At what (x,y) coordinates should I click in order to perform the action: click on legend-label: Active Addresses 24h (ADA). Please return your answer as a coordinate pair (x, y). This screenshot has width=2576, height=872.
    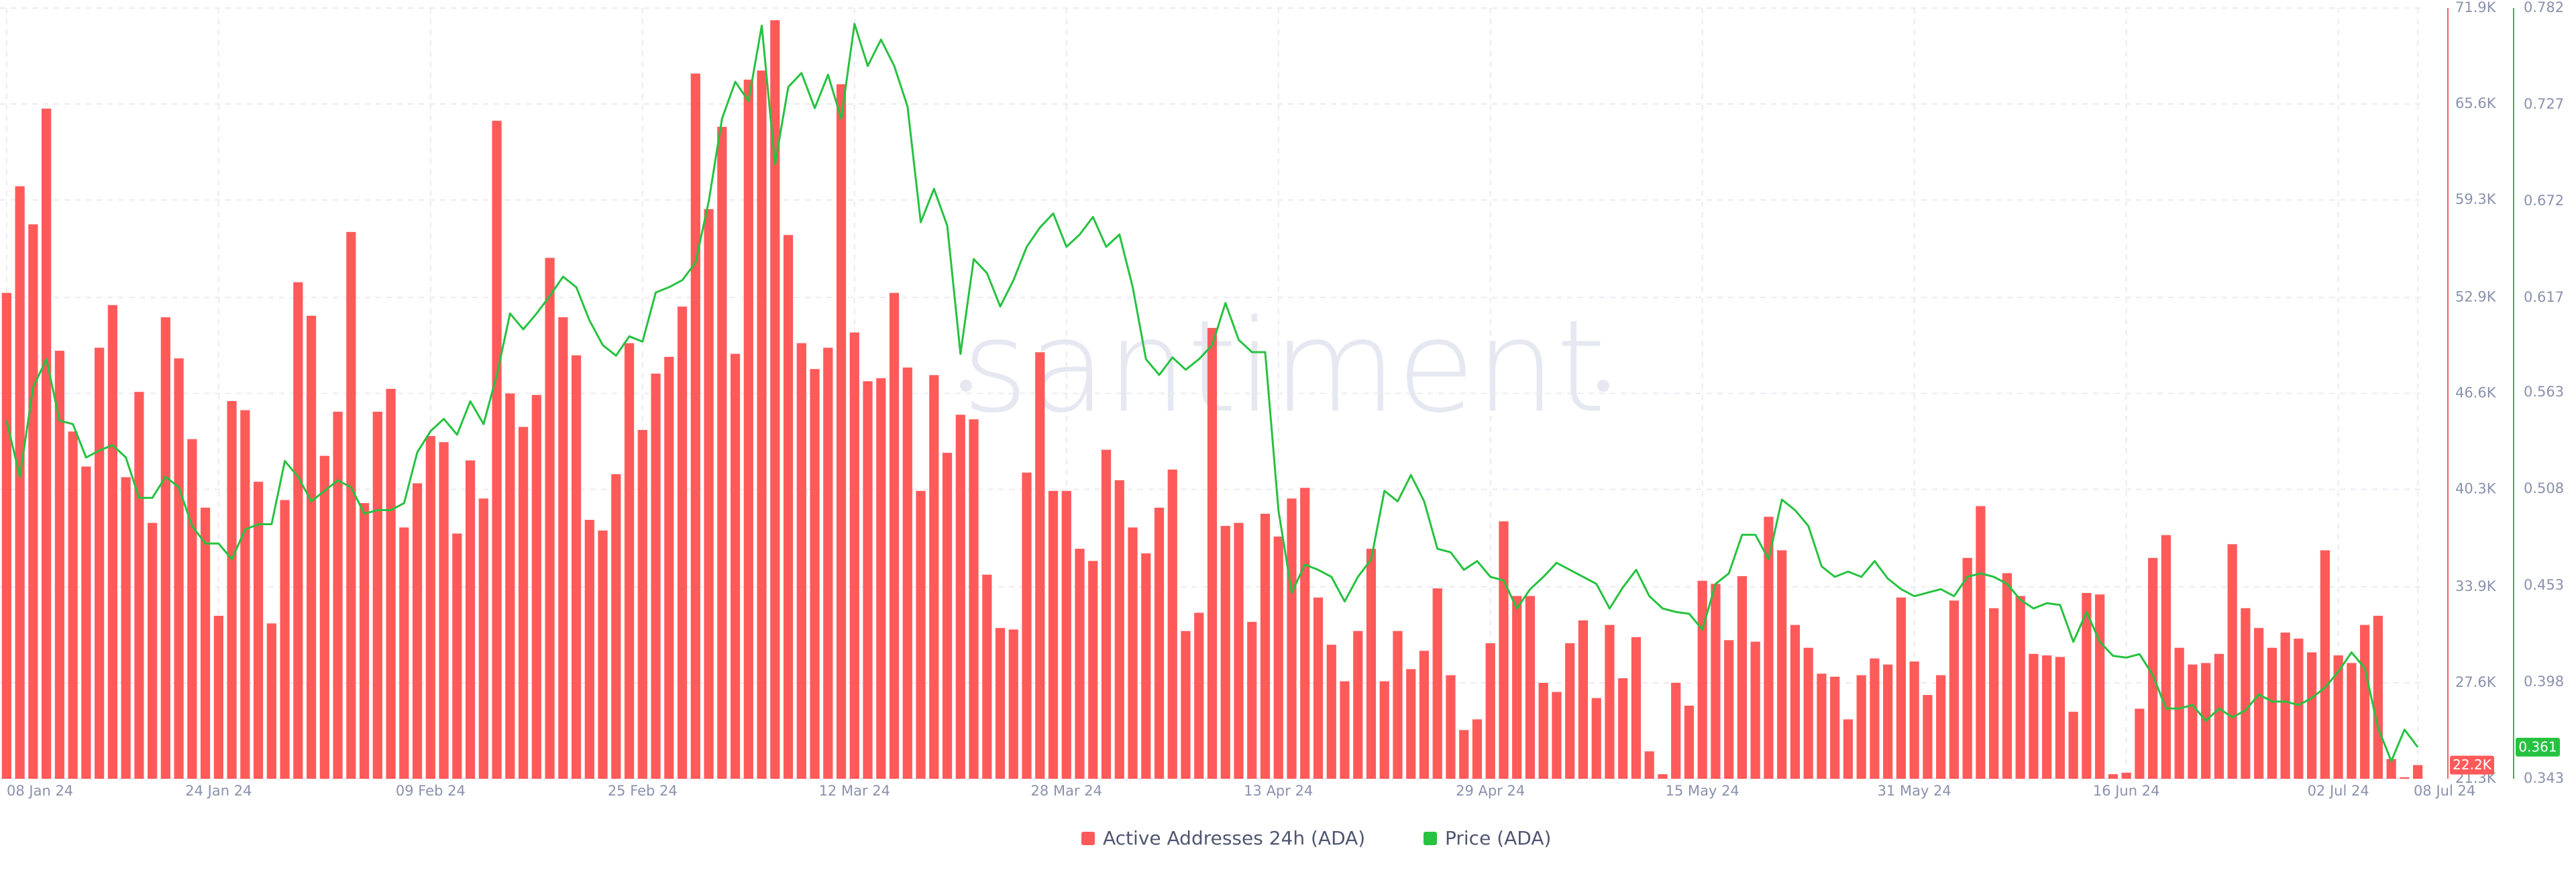
    Looking at the image, I should click on (1234, 838).